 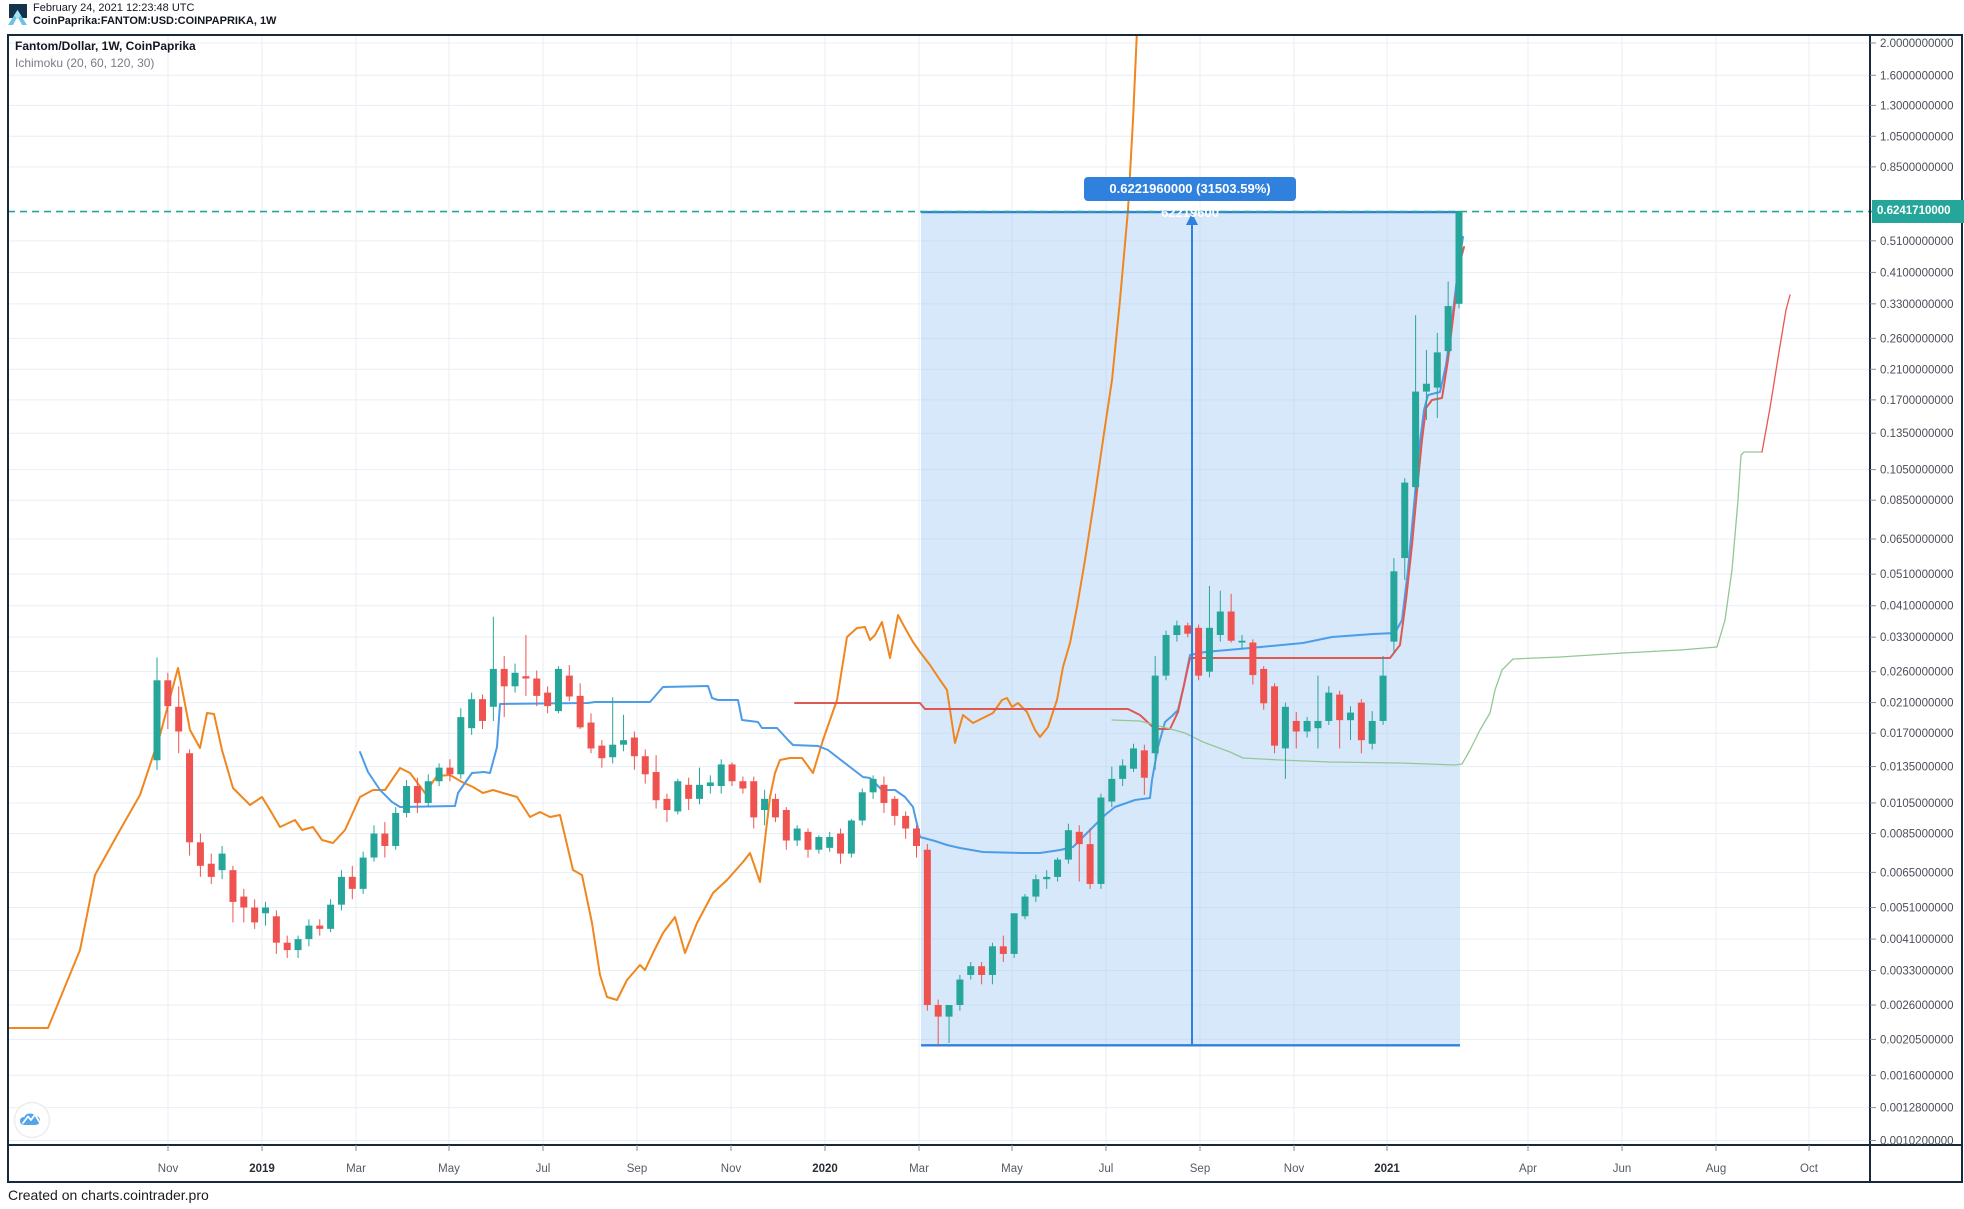 What do you see at coordinates (1917, 607) in the screenshot?
I see `price-tick-label: 0.0410000000` at bounding box center [1917, 607].